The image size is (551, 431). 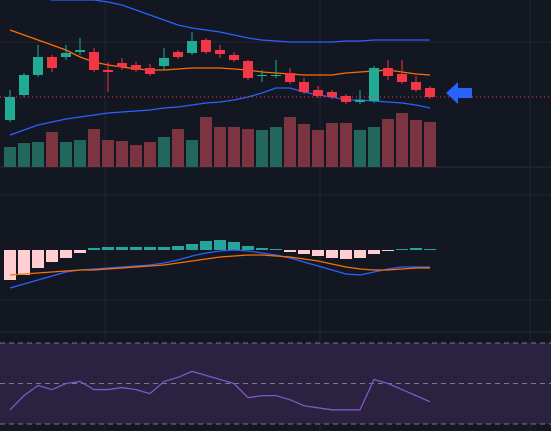 I want to click on rsi-line, so click(x=220, y=390).